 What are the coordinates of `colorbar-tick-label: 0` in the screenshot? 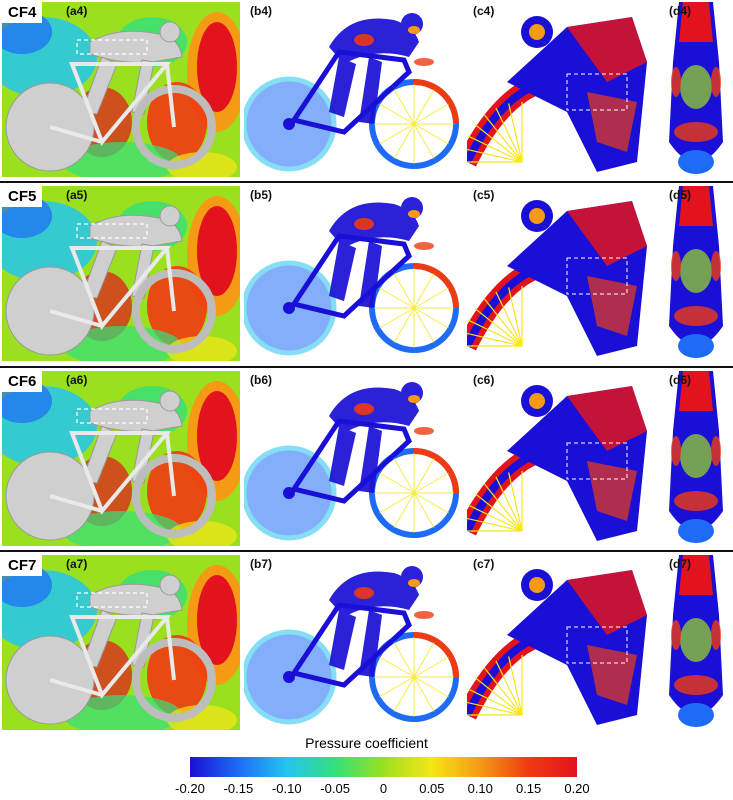 It's located at (383, 788).